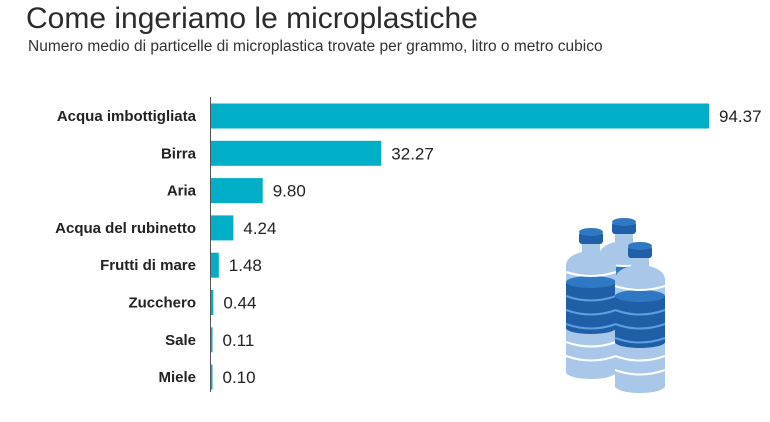 This screenshot has width=770, height=422. What do you see at coordinates (289, 191) in the screenshot?
I see `value-label: 9.80` at bounding box center [289, 191].